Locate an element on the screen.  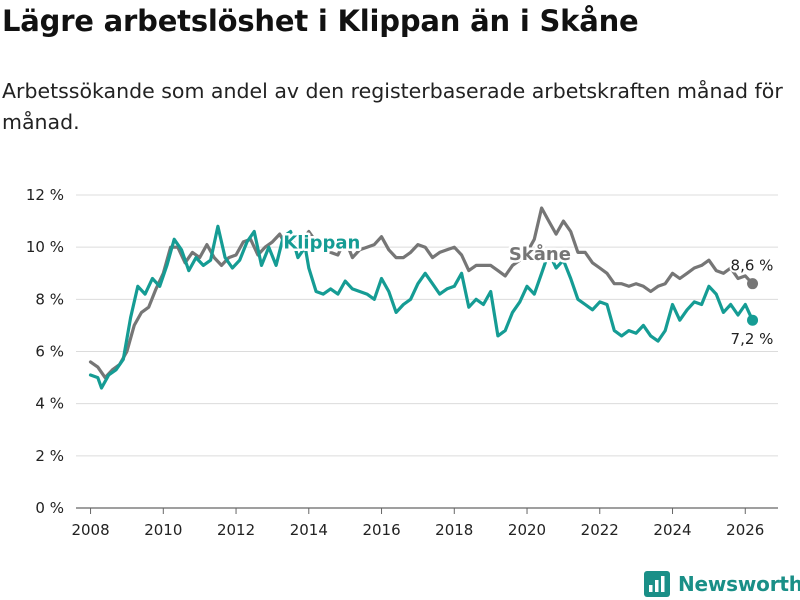
series-label-skane: Skåne is located at coordinates (540, 254).